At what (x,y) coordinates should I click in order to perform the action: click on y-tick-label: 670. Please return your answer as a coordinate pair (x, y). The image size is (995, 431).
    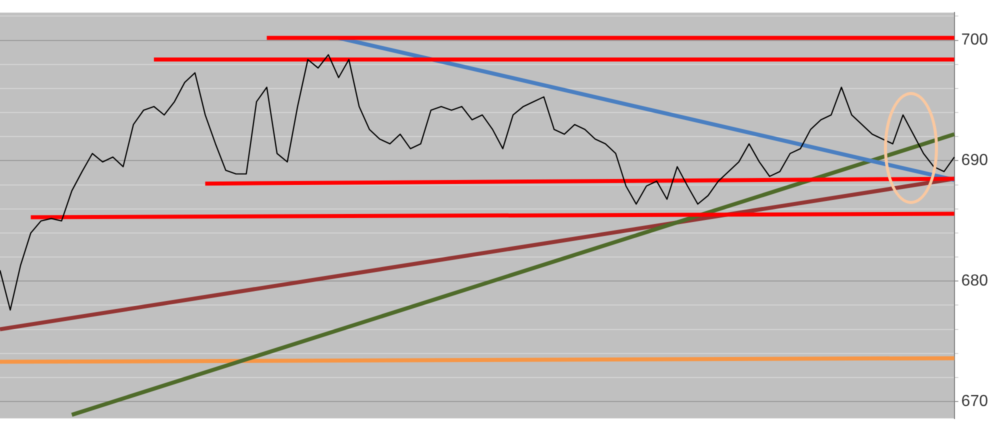
    Looking at the image, I should click on (974, 401).